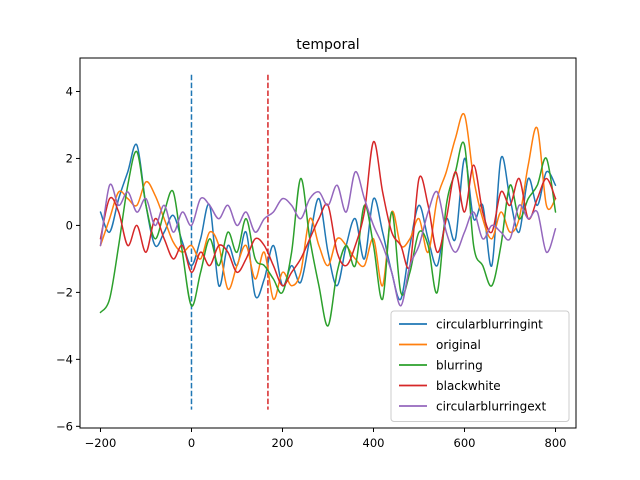 The image size is (640, 480). What do you see at coordinates (468, 386) in the screenshot?
I see `legend-label: blackwhite` at bounding box center [468, 386].